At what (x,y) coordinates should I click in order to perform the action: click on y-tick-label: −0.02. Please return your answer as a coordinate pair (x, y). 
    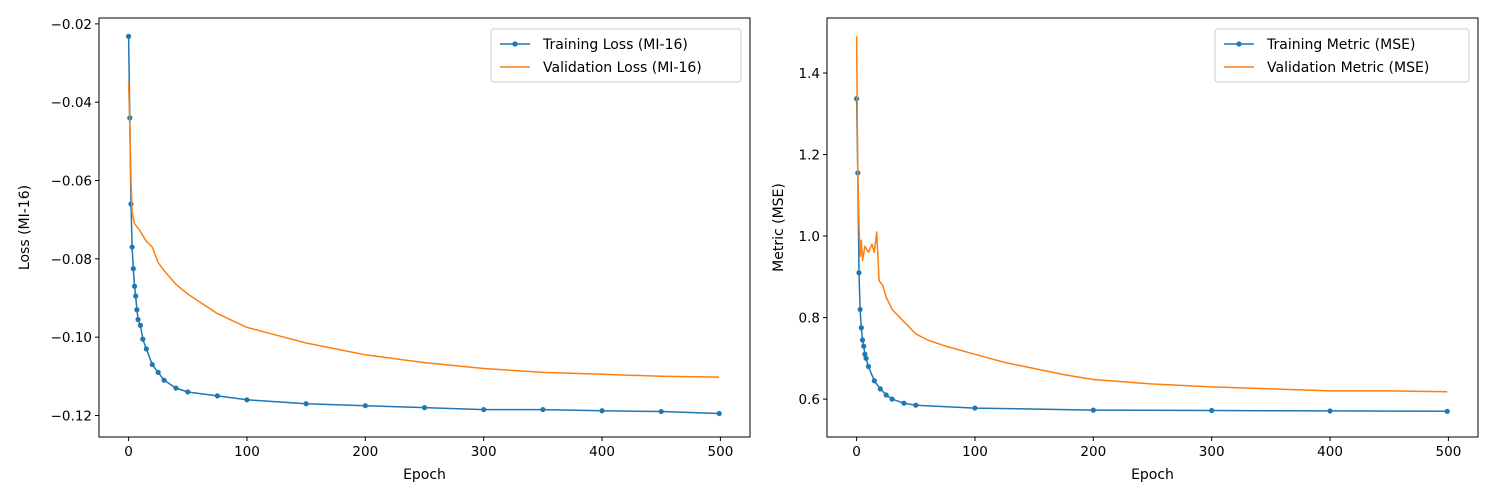
    Looking at the image, I should click on (71, 25).